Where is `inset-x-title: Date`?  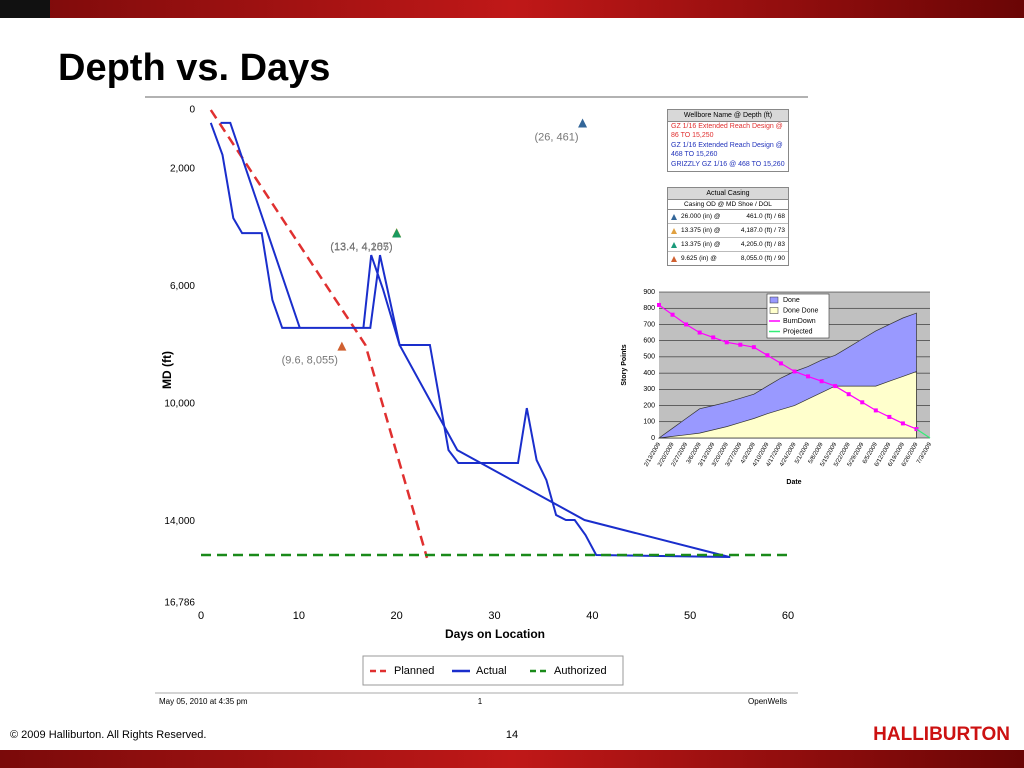
inset-x-title: Date is located at coordinates (793, 482).